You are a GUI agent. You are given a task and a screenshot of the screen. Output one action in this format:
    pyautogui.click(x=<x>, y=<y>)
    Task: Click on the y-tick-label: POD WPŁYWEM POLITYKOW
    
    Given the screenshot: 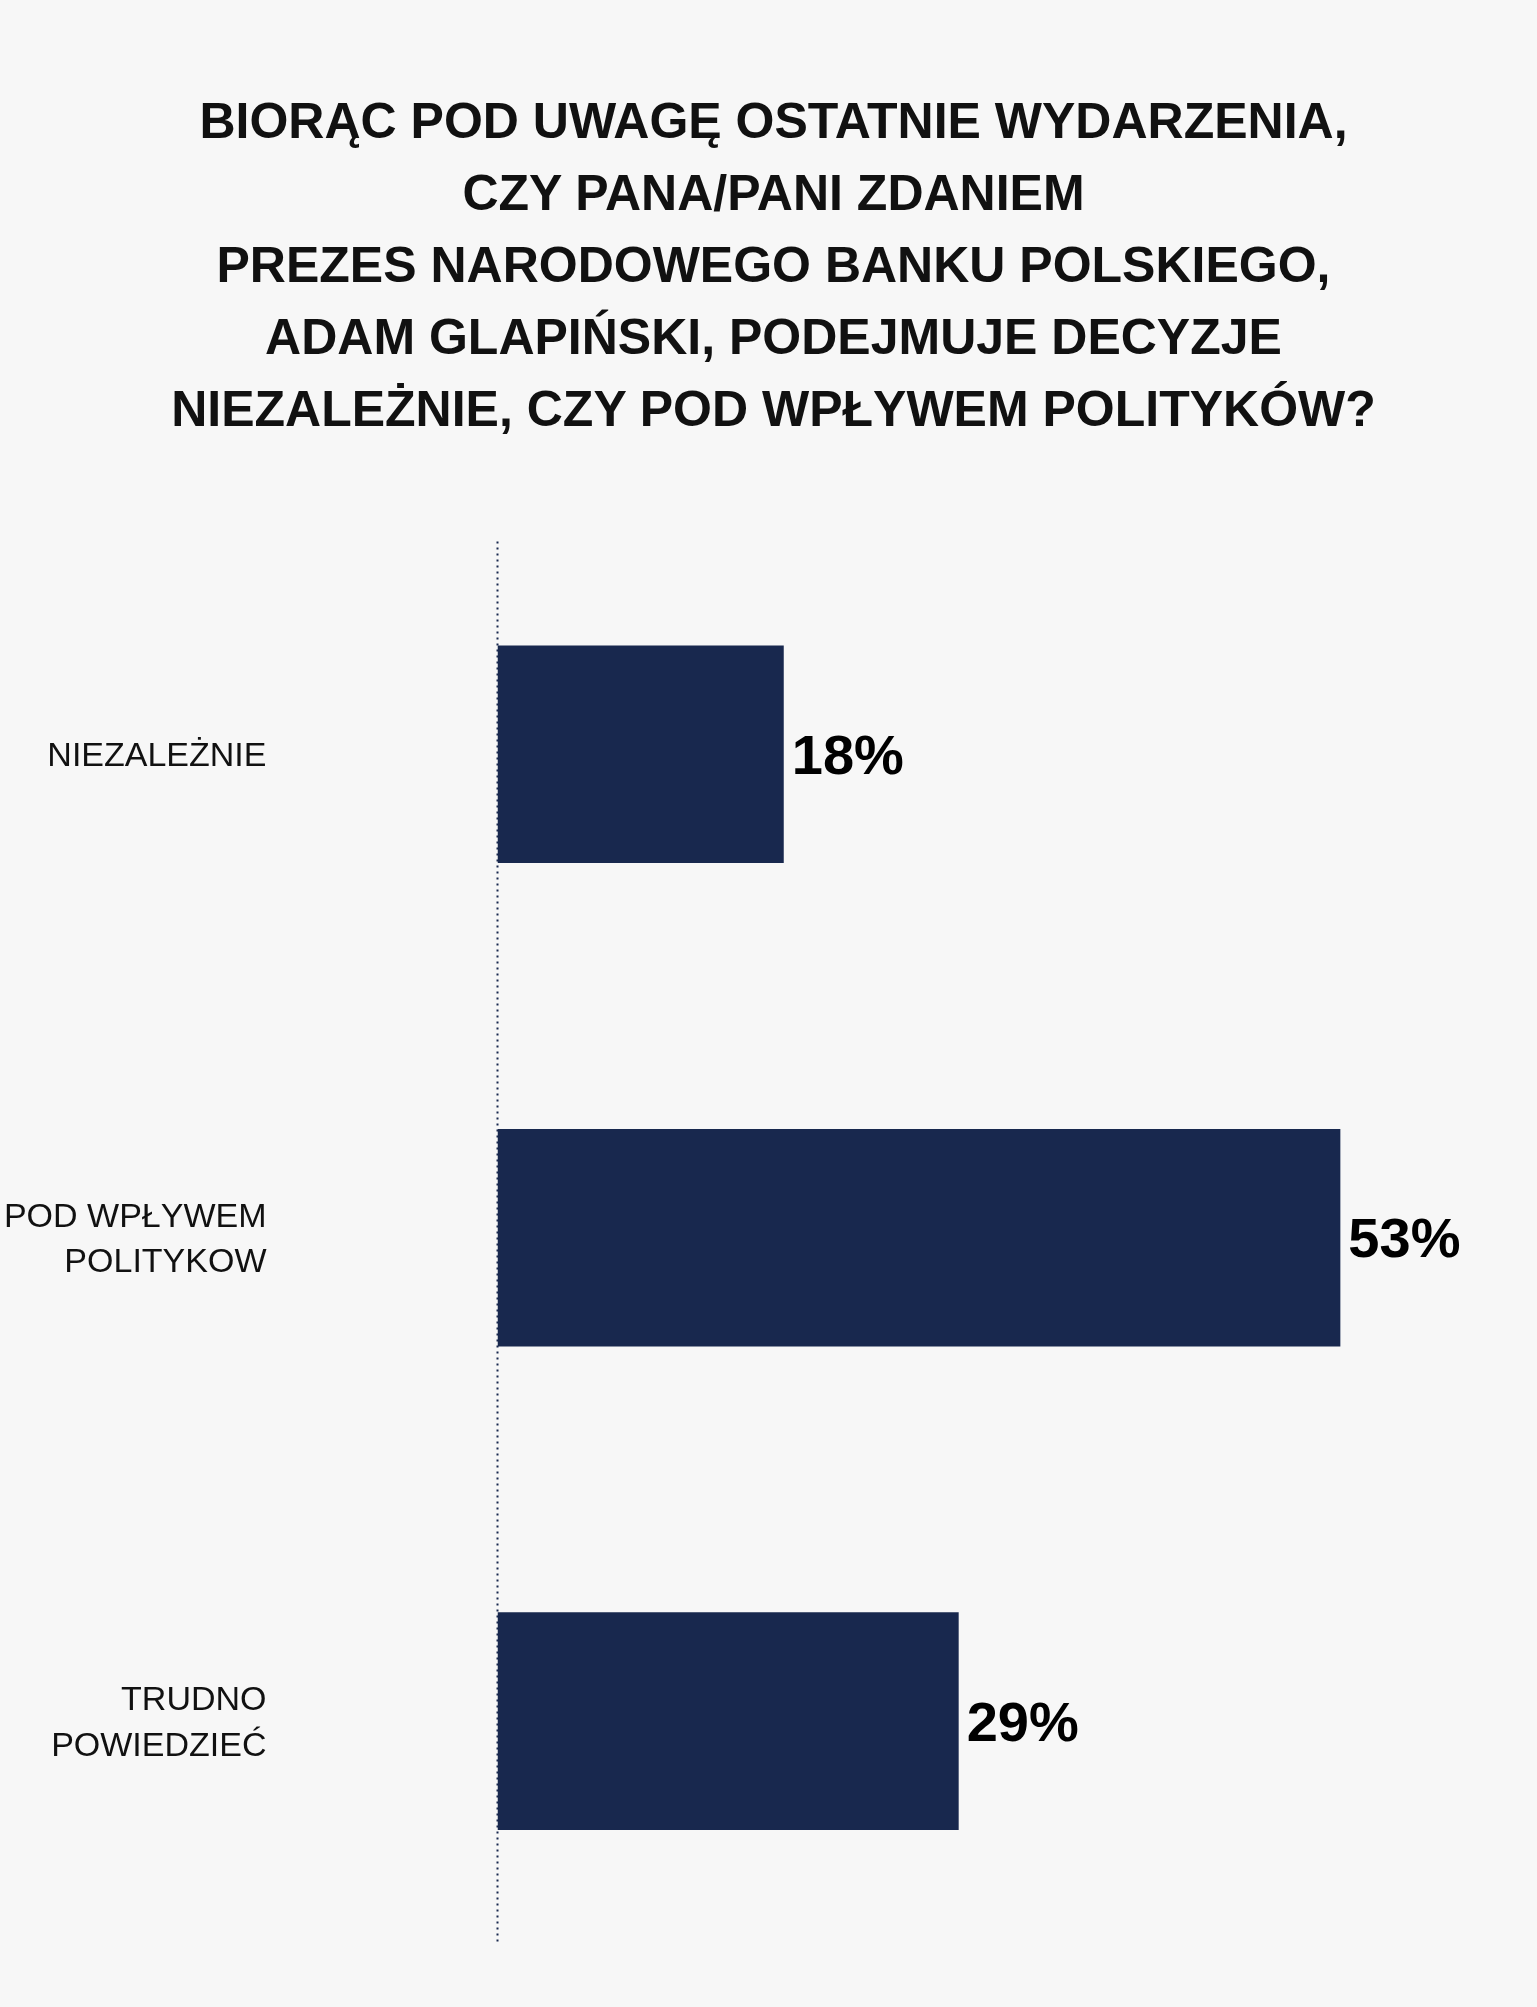 What is the action you would take?
    pyautogui.click(x=135, y=1237)
    